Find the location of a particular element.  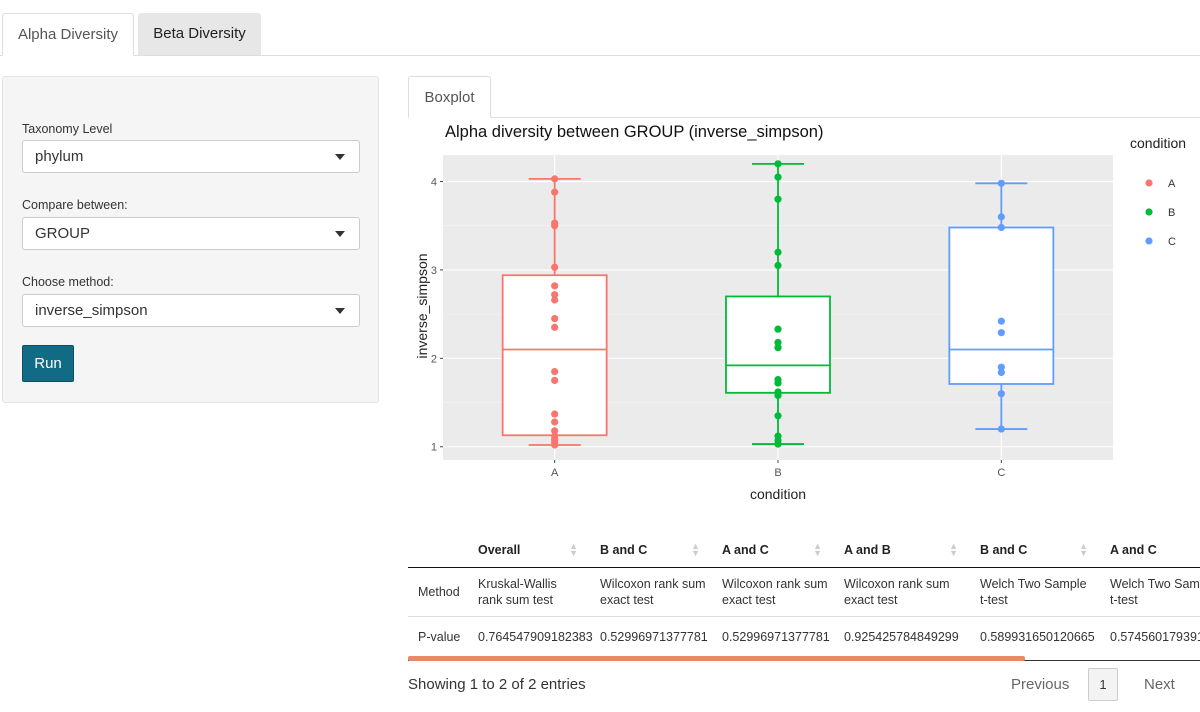

choose-method-value: inverse_simpson is located at coordinates (91, 310).